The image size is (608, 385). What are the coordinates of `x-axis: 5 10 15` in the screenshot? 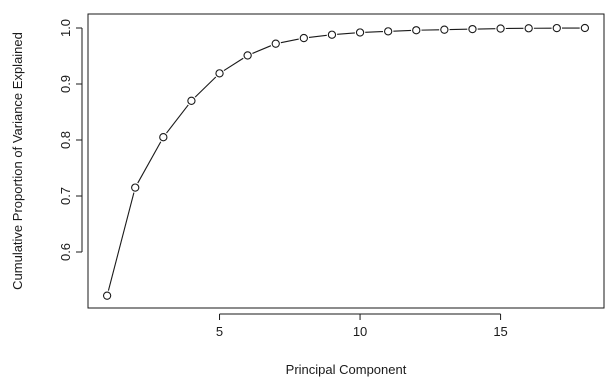 It's located at (362, 326).